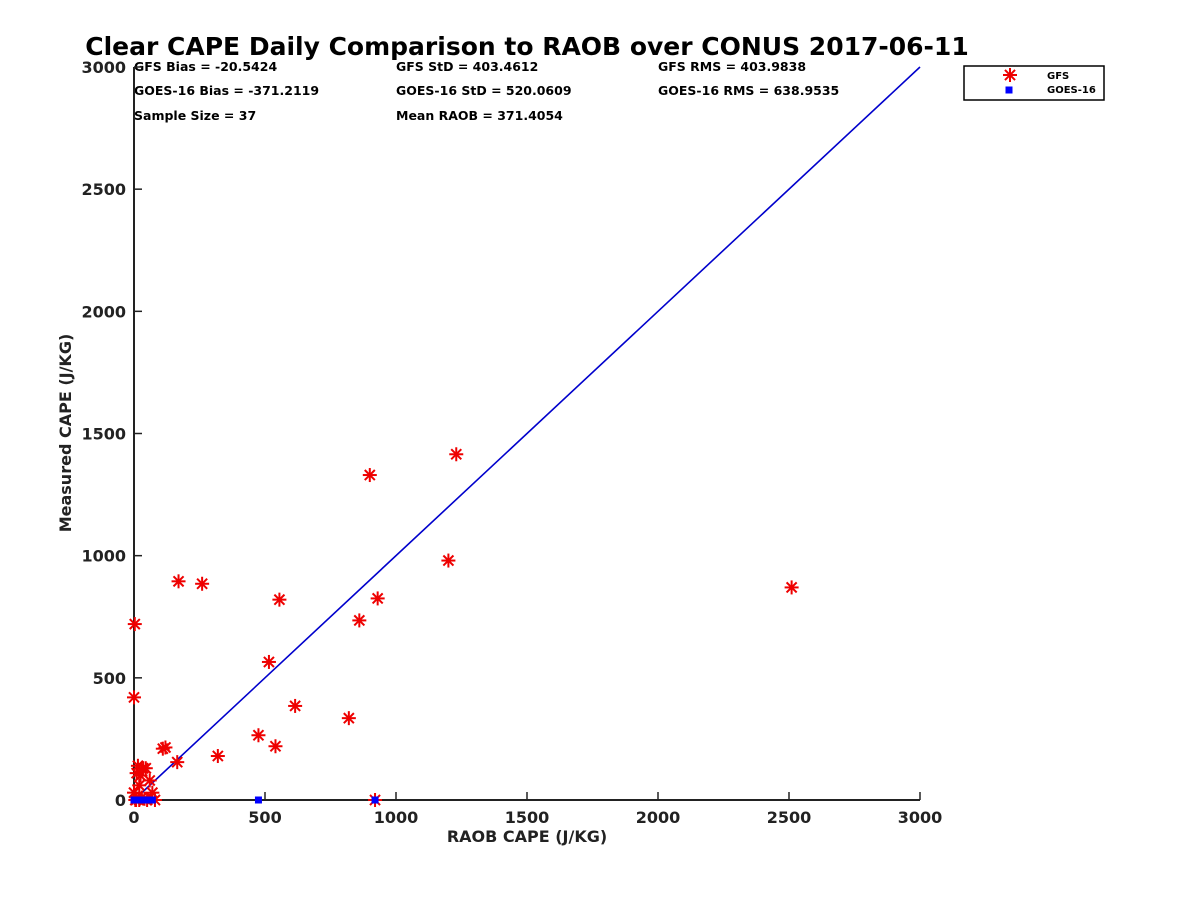 This screenshot has height=900, width=1200. What do you see at coordinates (1058, 76) in the screenshot?
I see `legend-gfs-label: GFS` at bounding box center [1058, 76].